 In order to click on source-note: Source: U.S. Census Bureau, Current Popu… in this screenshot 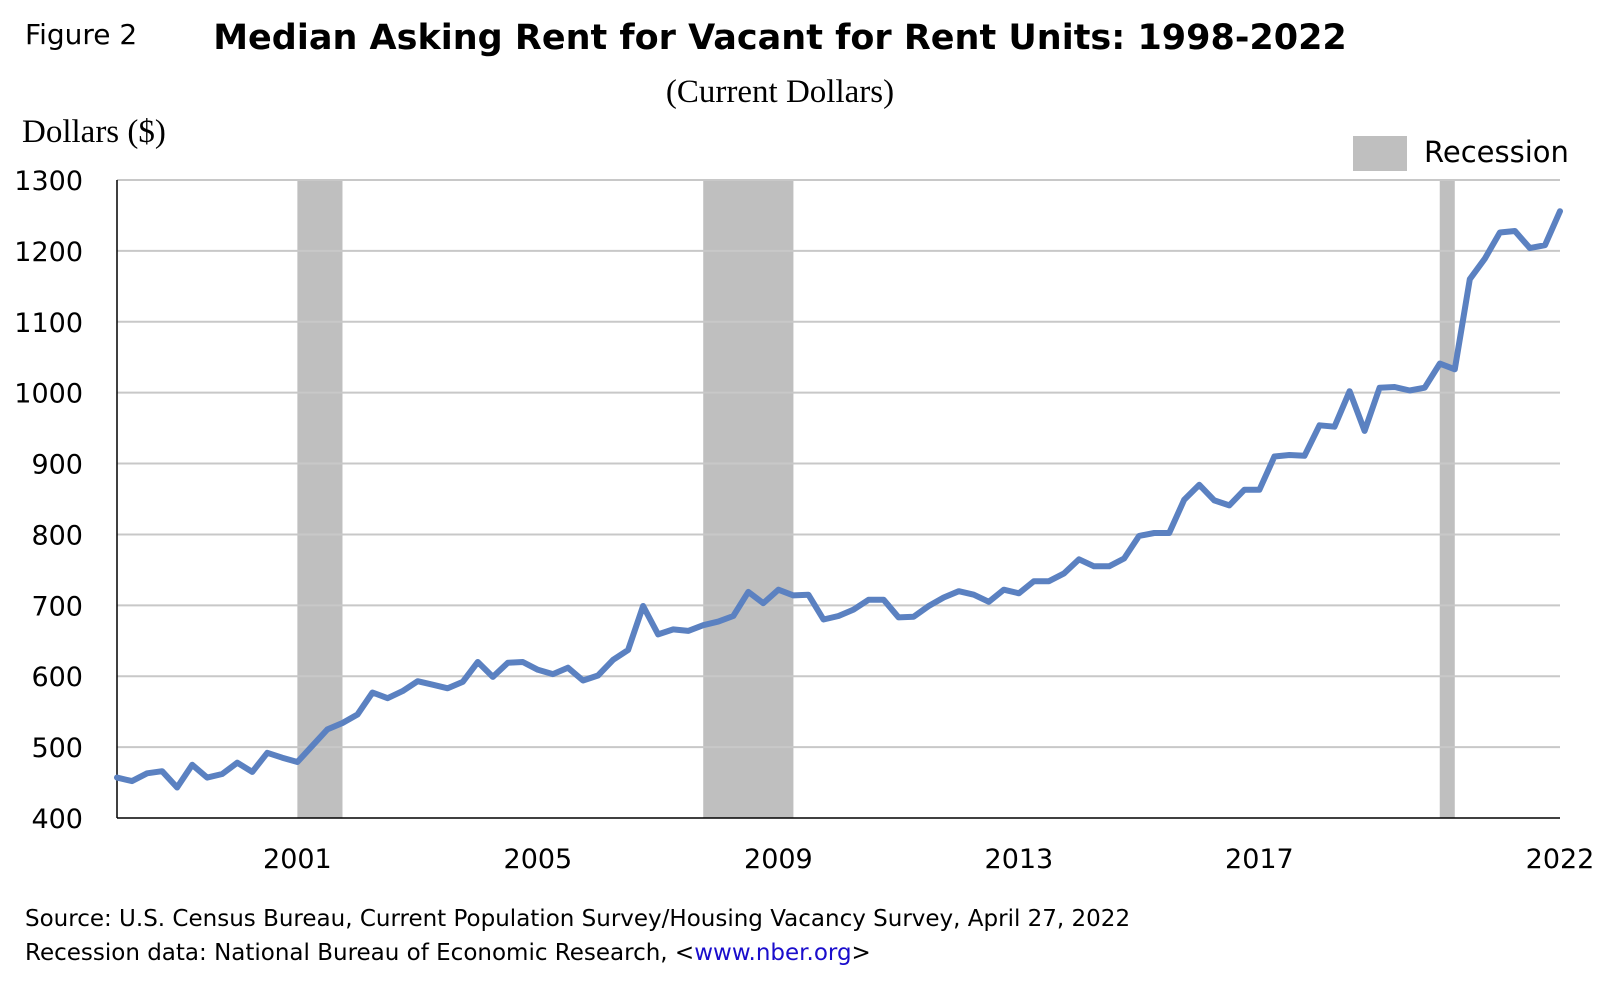, I will do `click(577, 936)`.